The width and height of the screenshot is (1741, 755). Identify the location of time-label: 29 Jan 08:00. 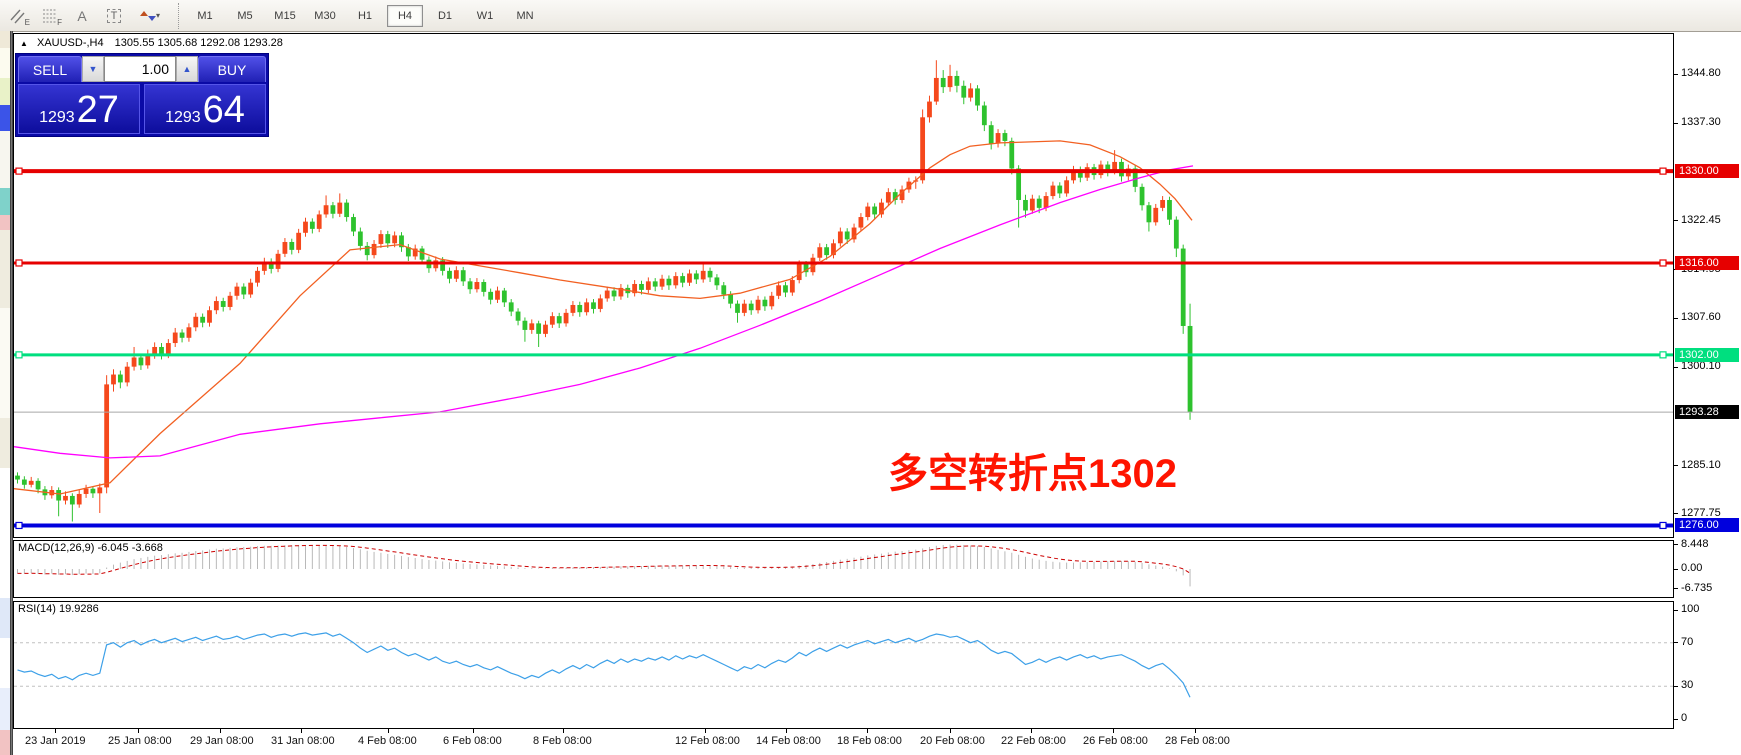
(222, 741).